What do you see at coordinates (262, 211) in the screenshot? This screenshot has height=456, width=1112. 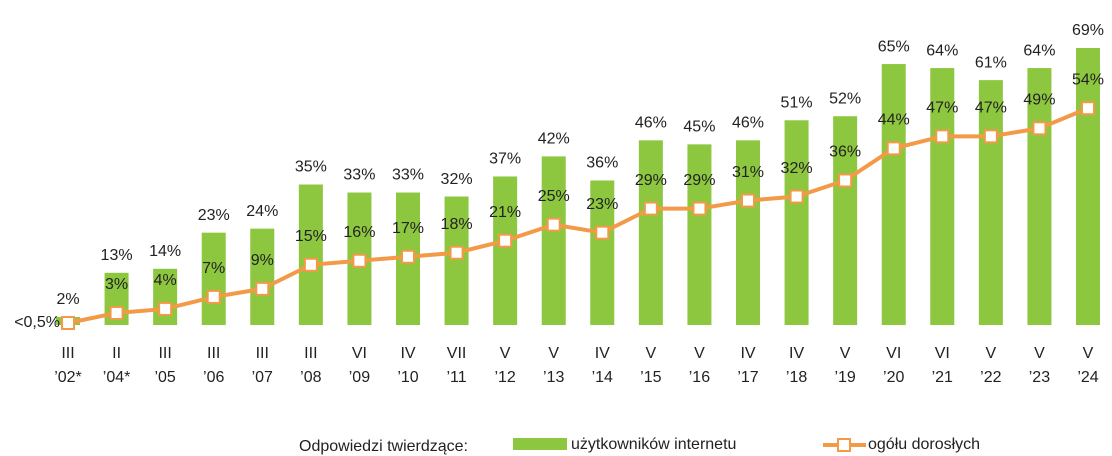 I see `bar-value-label: 24%` at bounding box center [262, 211].